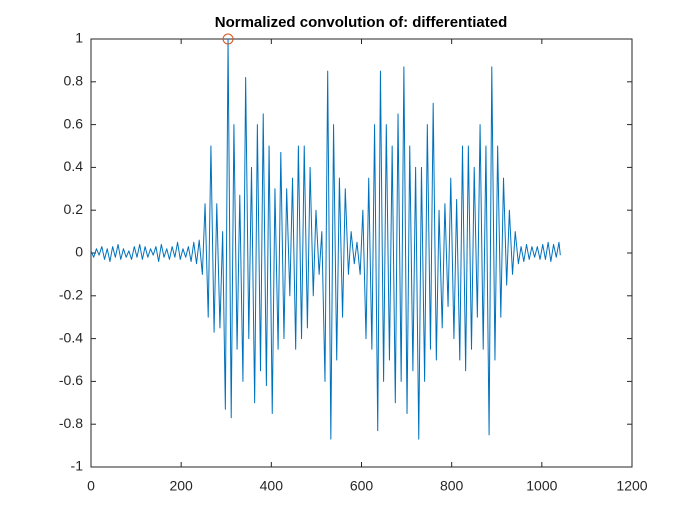  I want to click on y-tick-label: -0.8, so click(71, 423).